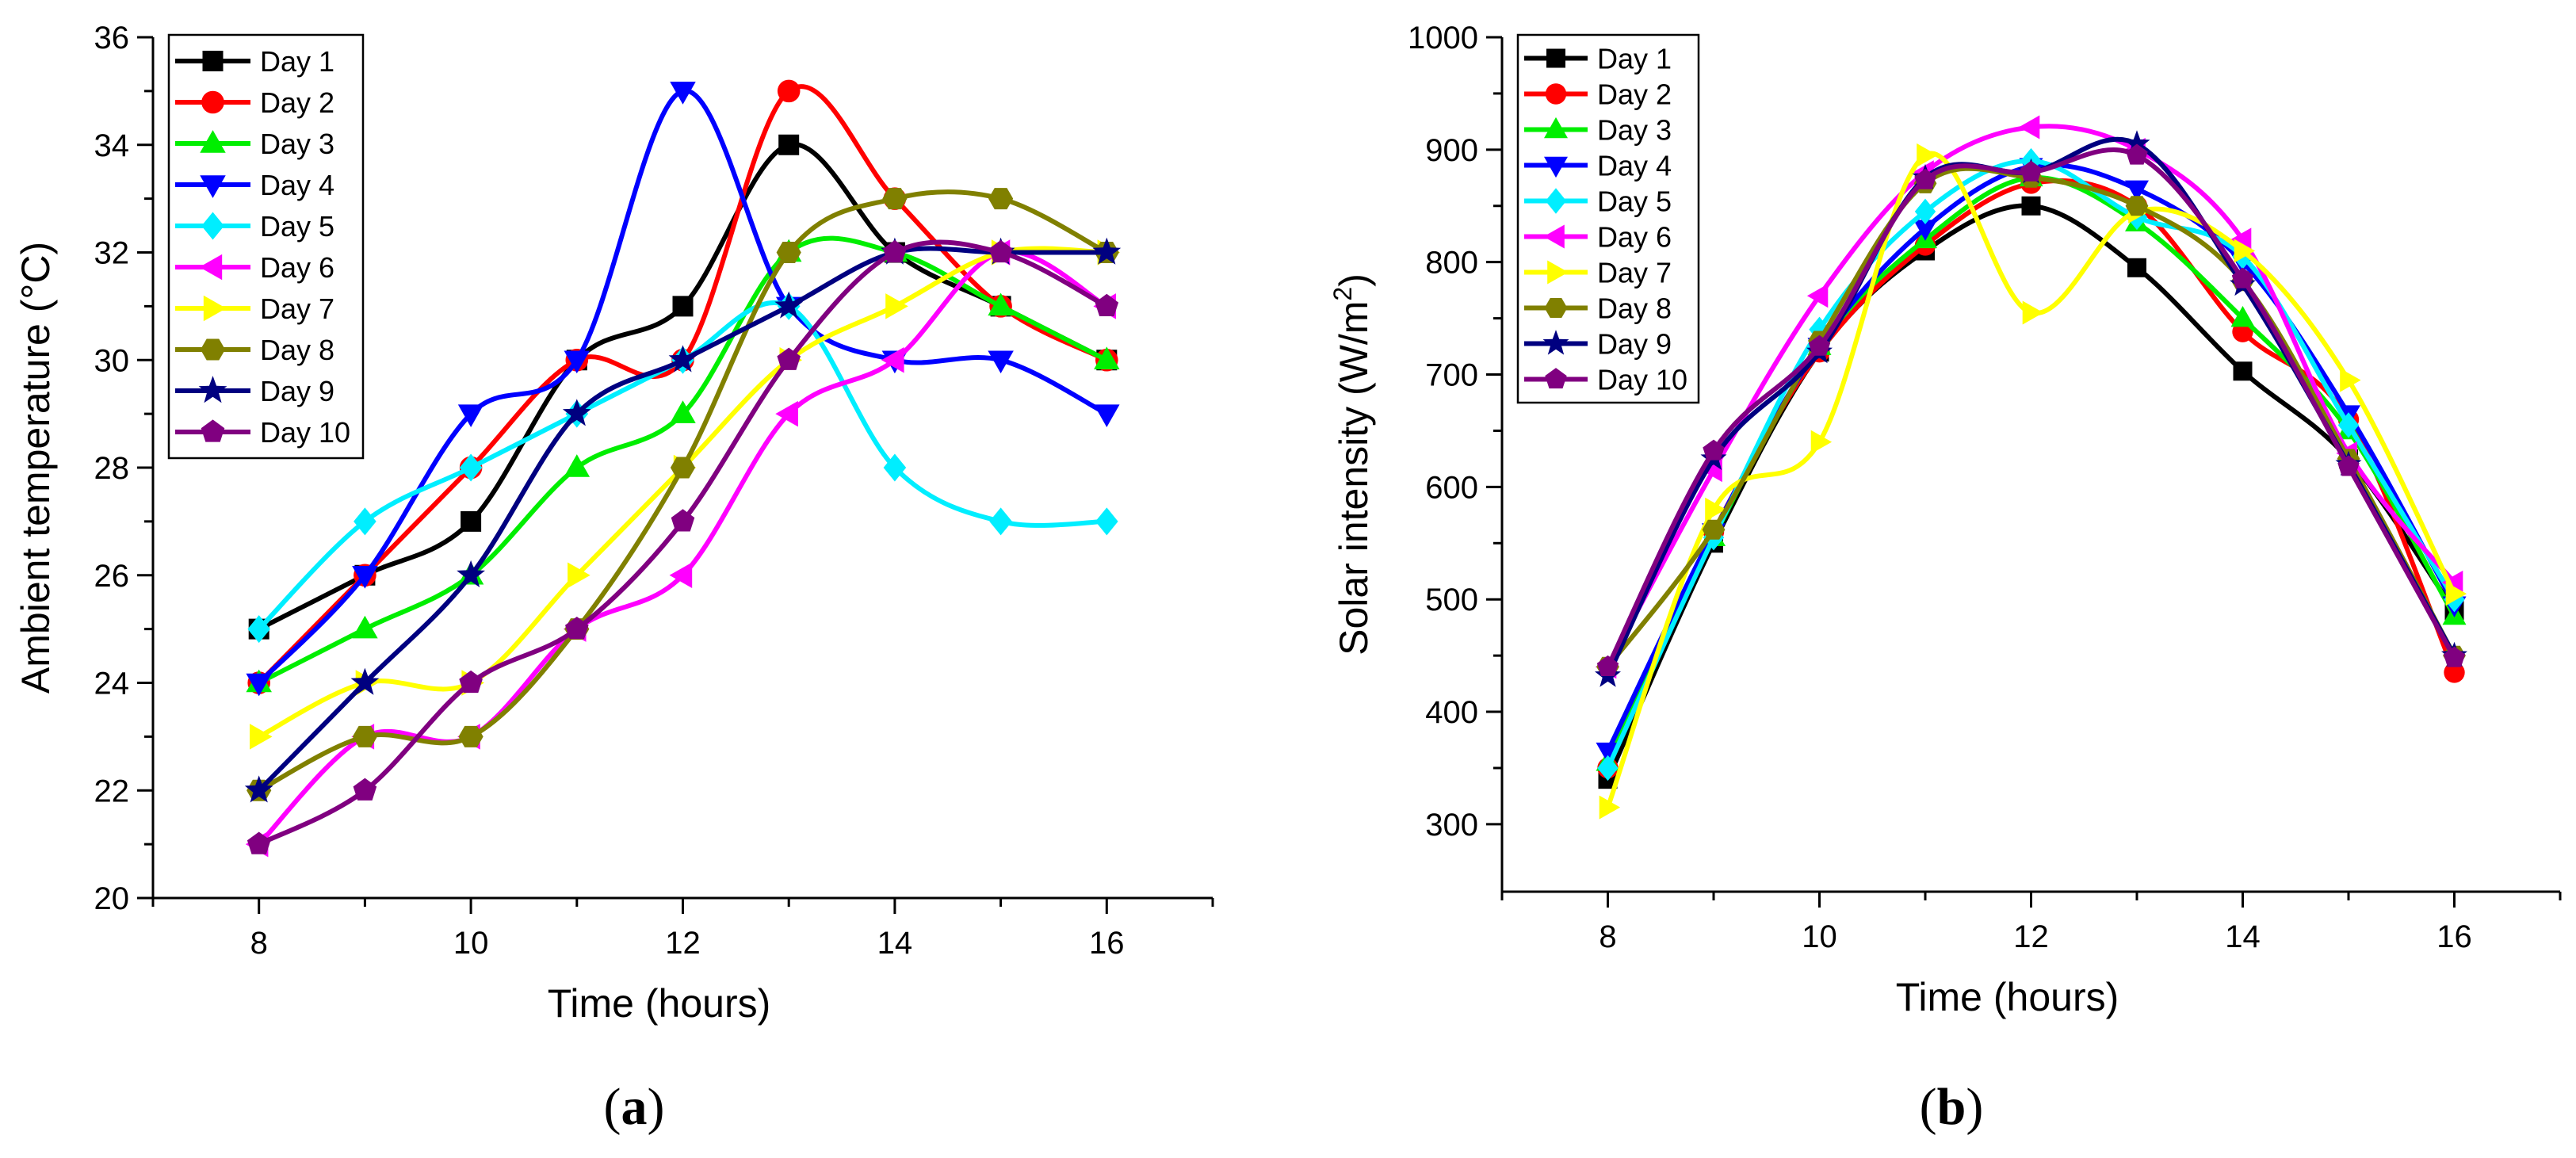 Image resolution: width=2576 pixels, height=1158 pixels. I want to click on a-y-axis-title: Ambient temperature (°C), so click(35, 468).